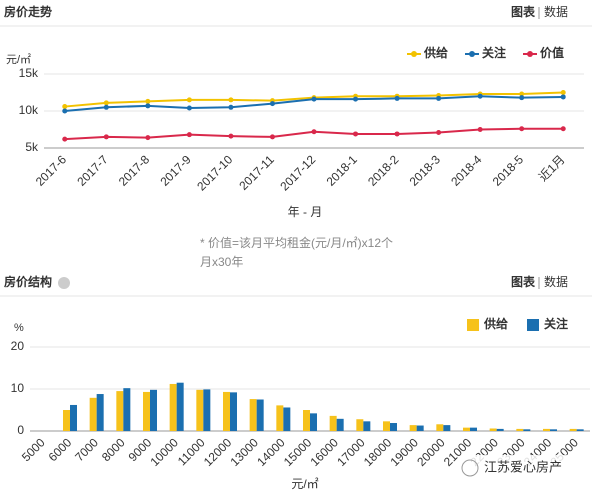 Image resolution: width=592 pixels, height=495 pixels. Describe the element at coordinates (271, 452) in the screenshot. I see `x-tick-label: 14000` at that location.